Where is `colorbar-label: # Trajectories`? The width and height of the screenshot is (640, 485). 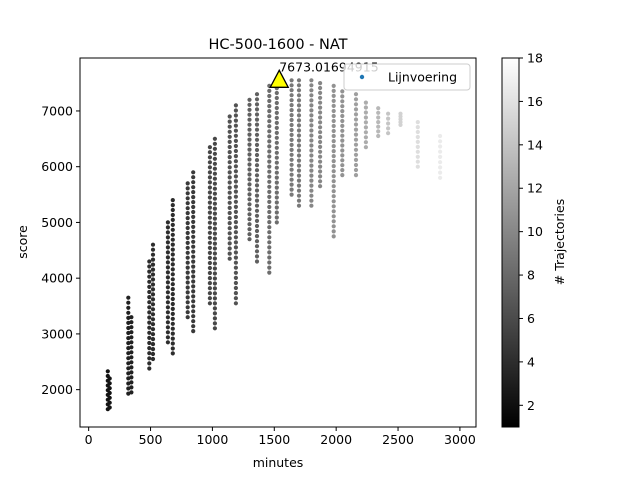
colorbar-label: # Trajectories is located at coordinates (559, 242).